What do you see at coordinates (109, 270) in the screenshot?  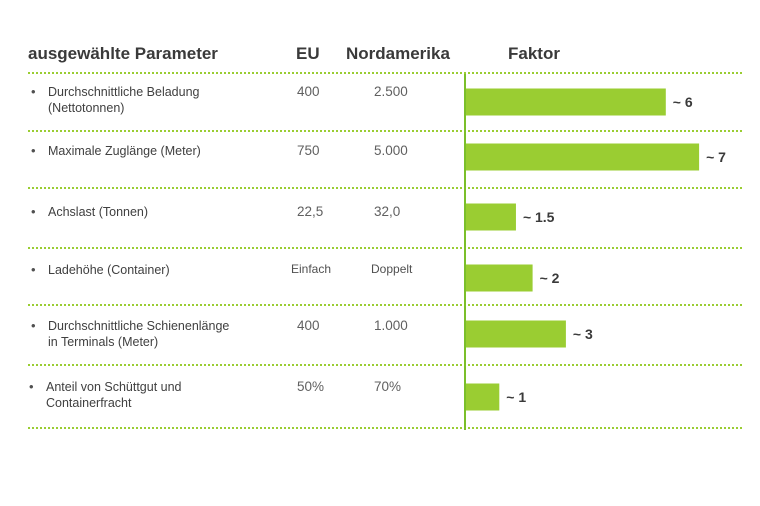 I see `parameter-label: Ladehöhe (Container)` at bounding box center [109, 270].